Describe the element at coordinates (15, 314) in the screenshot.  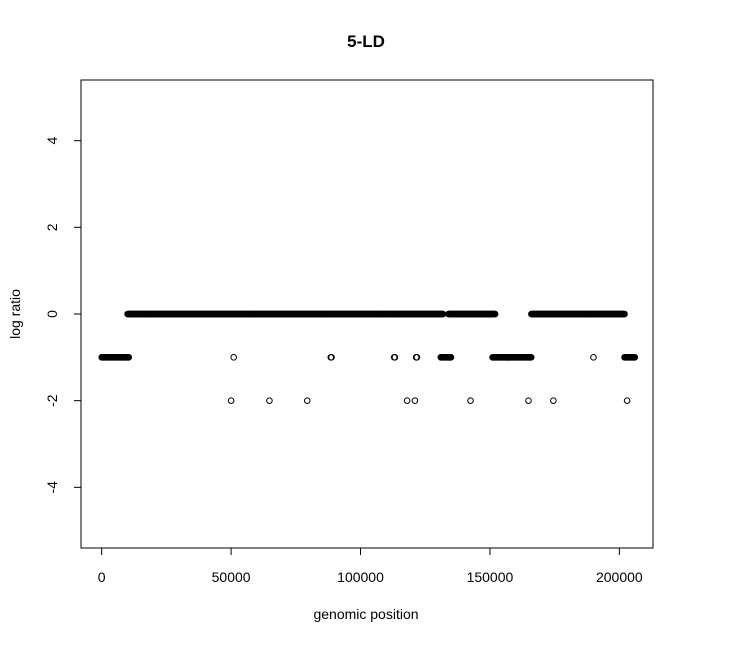
I see `y-axis-label: log ratio` at that location.